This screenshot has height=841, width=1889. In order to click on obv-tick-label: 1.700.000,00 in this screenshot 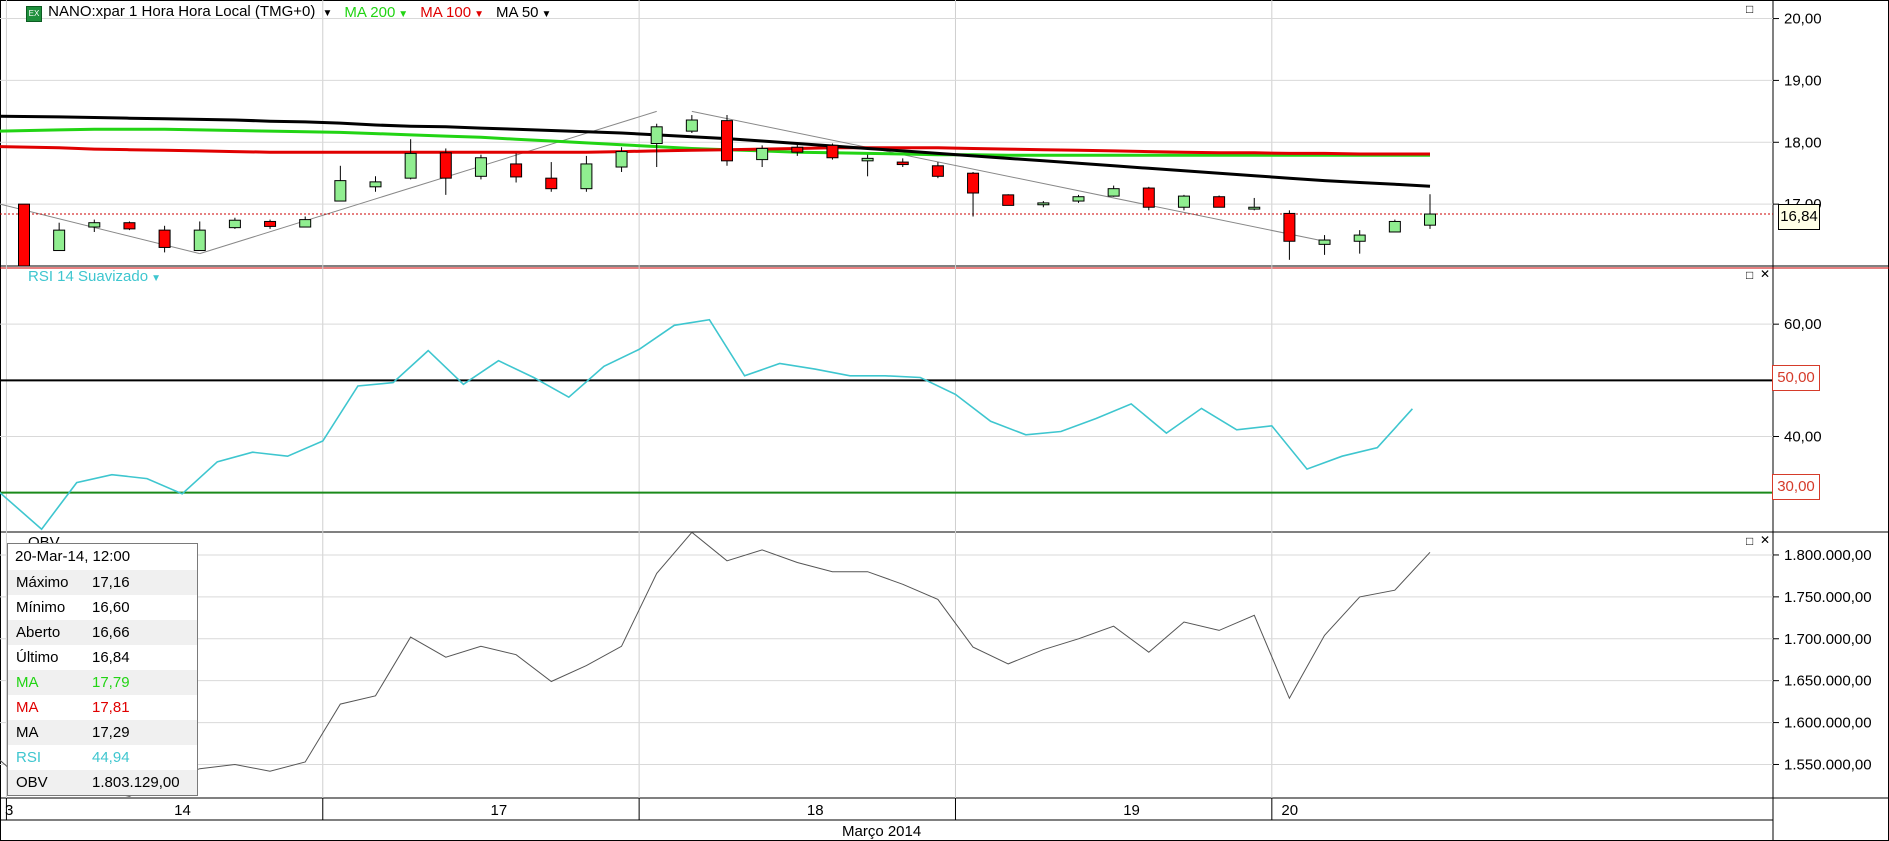, I will do `click(1828, 639)`.